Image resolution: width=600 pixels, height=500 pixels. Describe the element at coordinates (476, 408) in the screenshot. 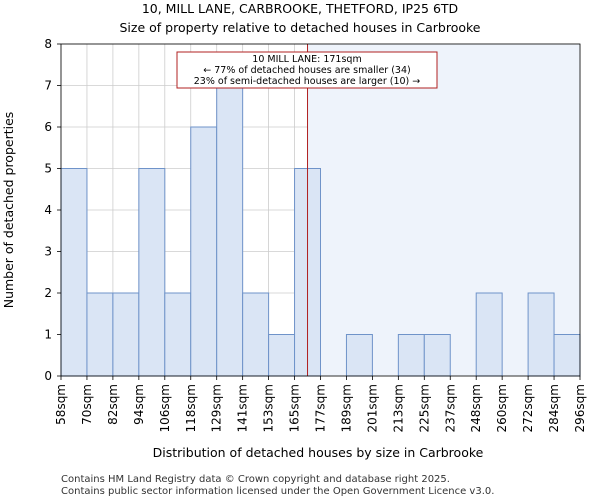

I see `x-tick-label: 248sqm` at that location.